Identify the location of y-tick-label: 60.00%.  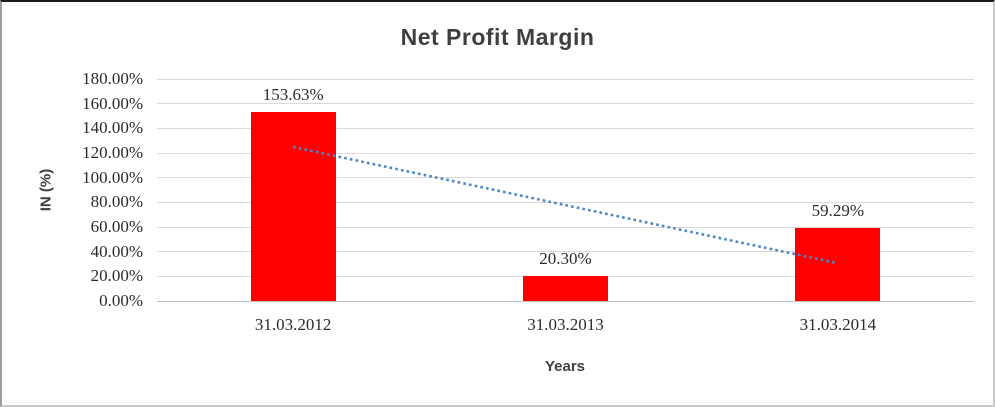
(116, 226).